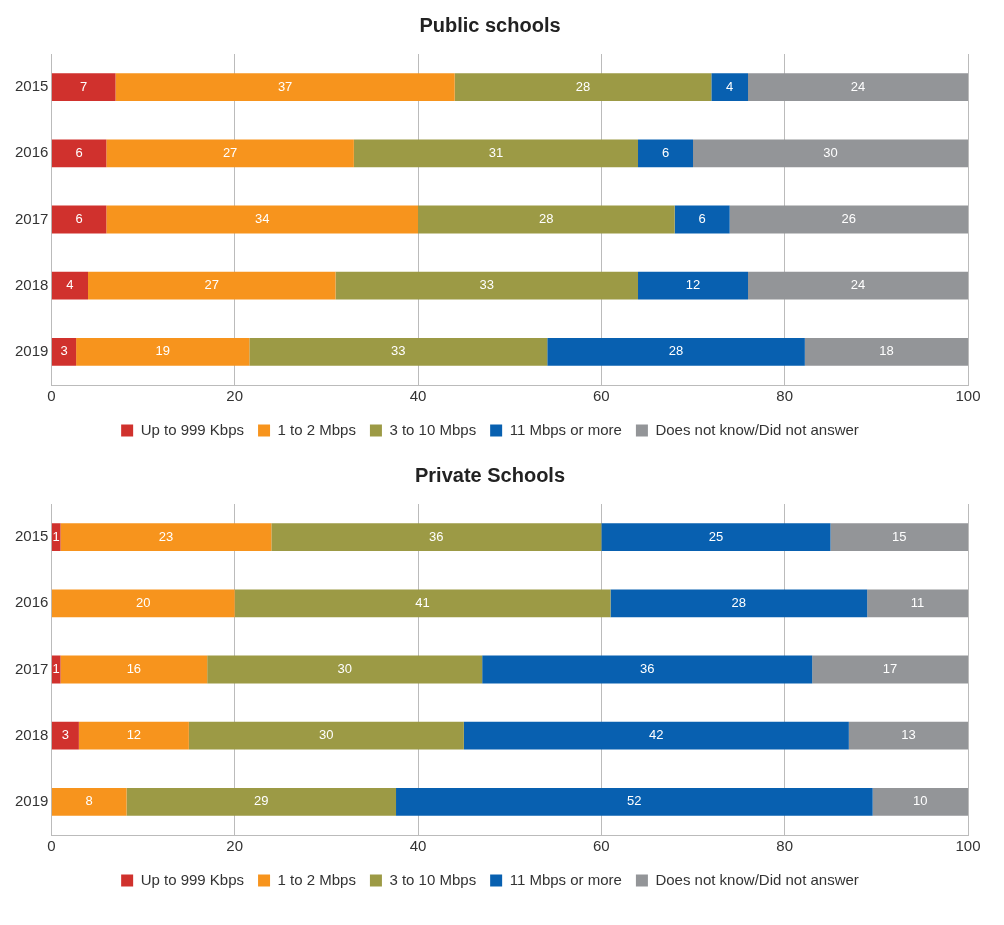 This screenshot has height=925, width=1004. I want to click on data-label: 17, so click(890, 669).